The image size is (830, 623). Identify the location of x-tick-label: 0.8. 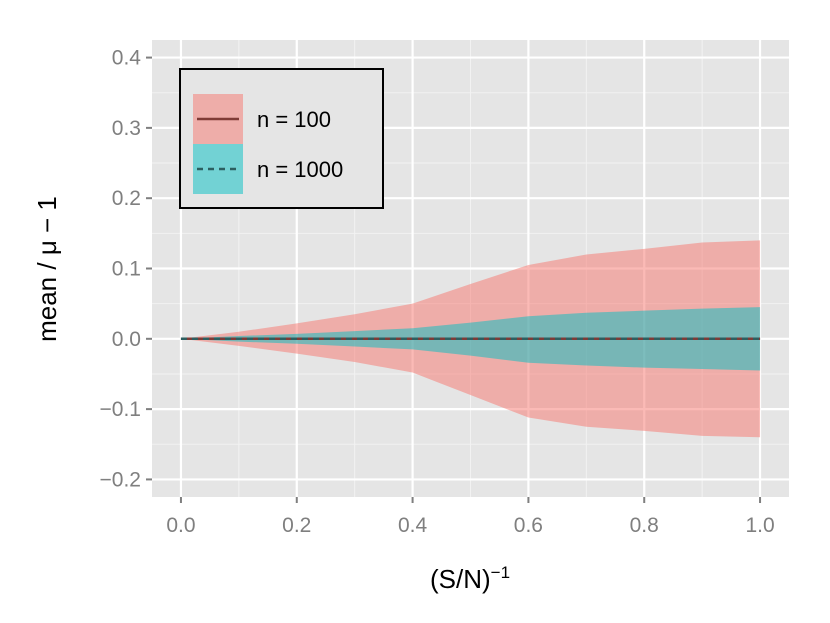
(644, 525).